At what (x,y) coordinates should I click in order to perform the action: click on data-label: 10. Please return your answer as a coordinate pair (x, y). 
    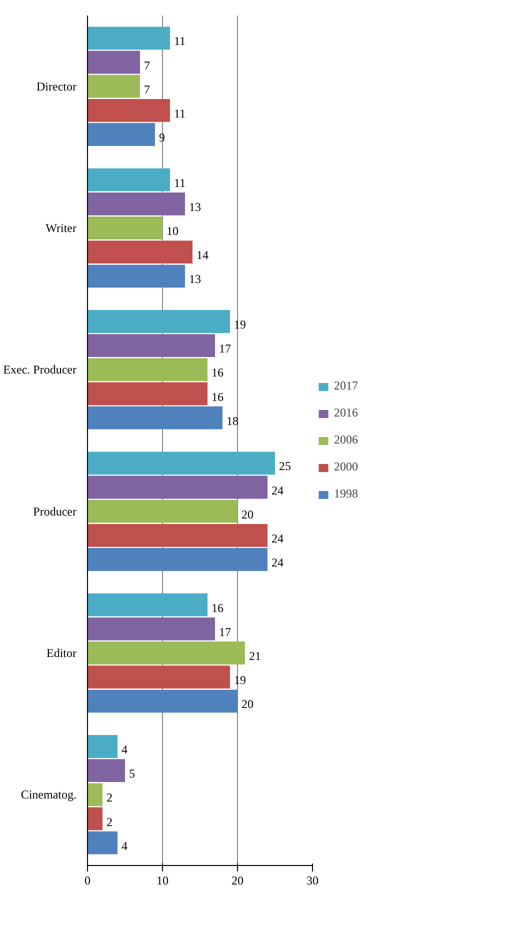
    Looking at the image, I should click on (172, 231).